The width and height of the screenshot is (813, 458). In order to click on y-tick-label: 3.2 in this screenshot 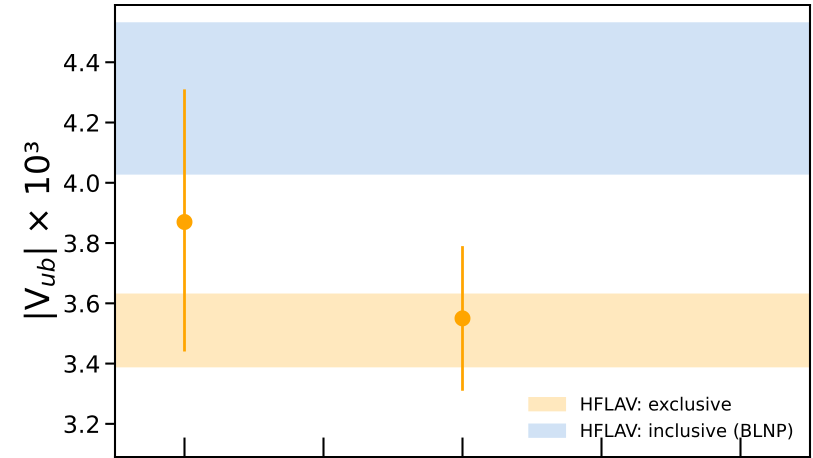, I will do `click(81, 424)`.